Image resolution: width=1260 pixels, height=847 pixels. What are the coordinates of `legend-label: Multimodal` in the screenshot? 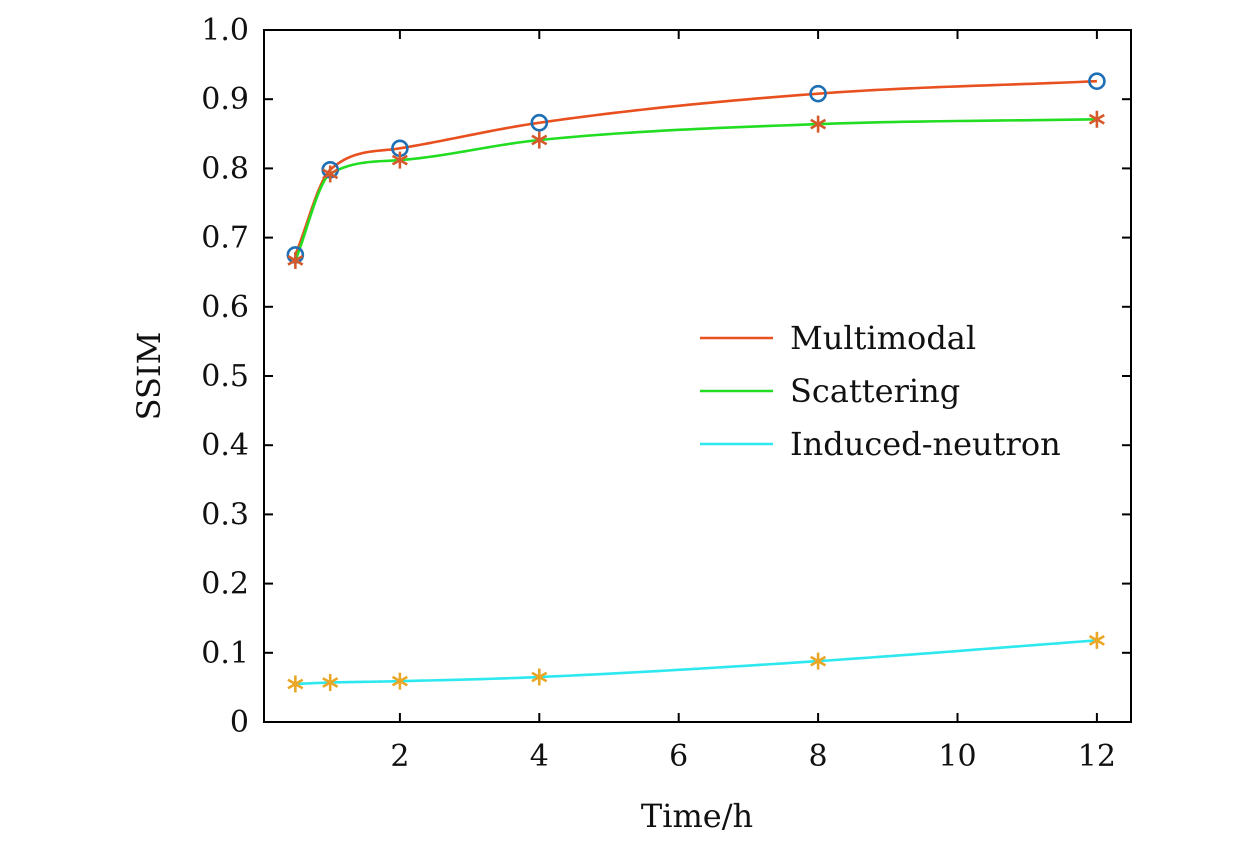 It's located at (883, 338).